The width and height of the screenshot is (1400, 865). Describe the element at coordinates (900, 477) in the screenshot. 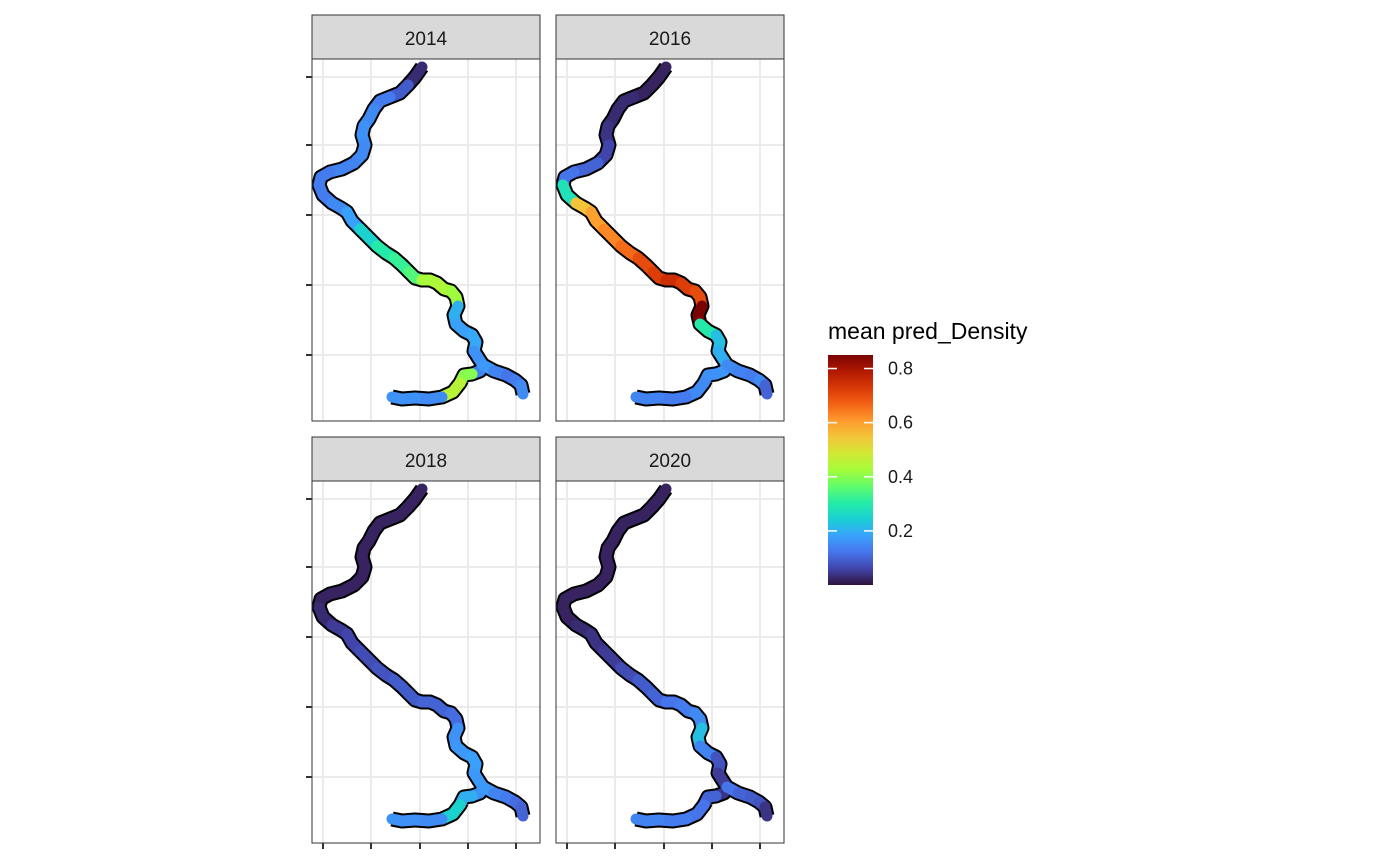

I see `legend-tick-label: 0.4` at that location.